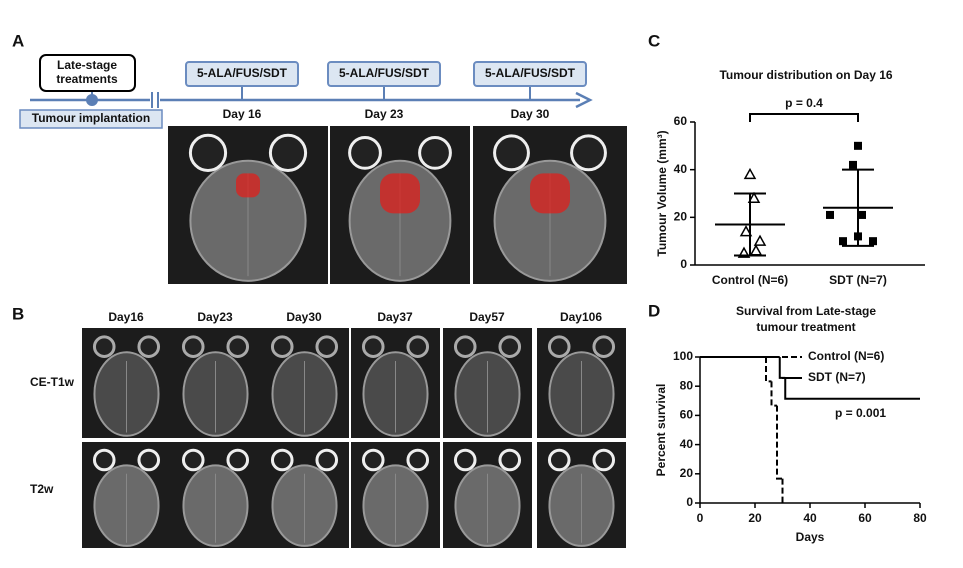 The image size is (963, 568). I want to click on event-box-text: Late-stage, so click(87, 65).